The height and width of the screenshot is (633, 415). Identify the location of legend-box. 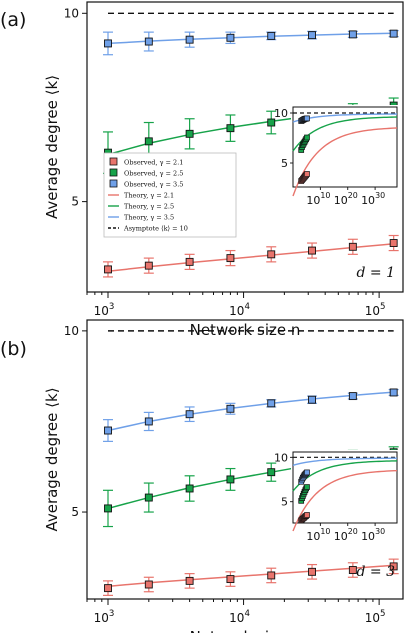
(170, 195).